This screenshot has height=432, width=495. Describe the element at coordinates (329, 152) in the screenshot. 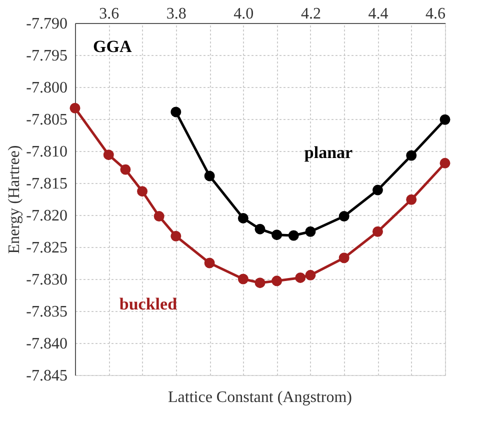

I see `series-label: planar` at that location.